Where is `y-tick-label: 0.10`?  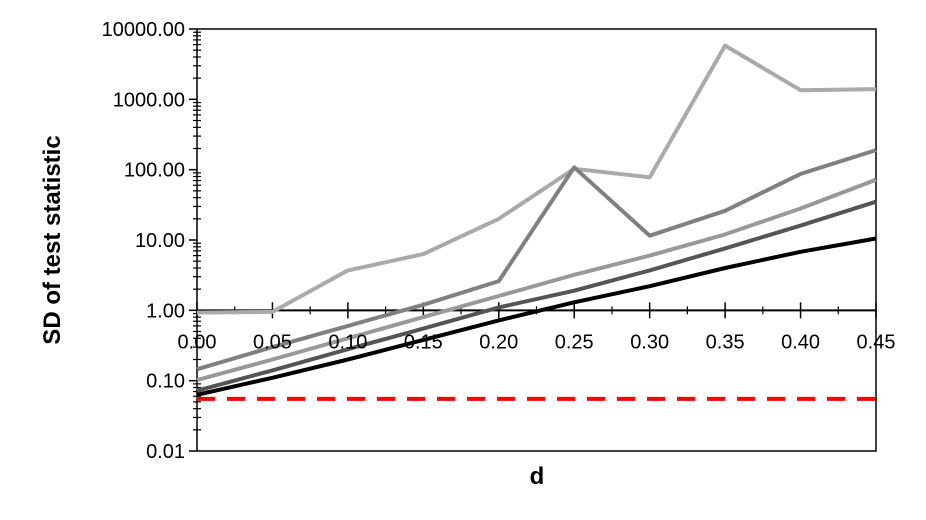
y-tick-label: 0.10 is located at coordinates (165, 382).